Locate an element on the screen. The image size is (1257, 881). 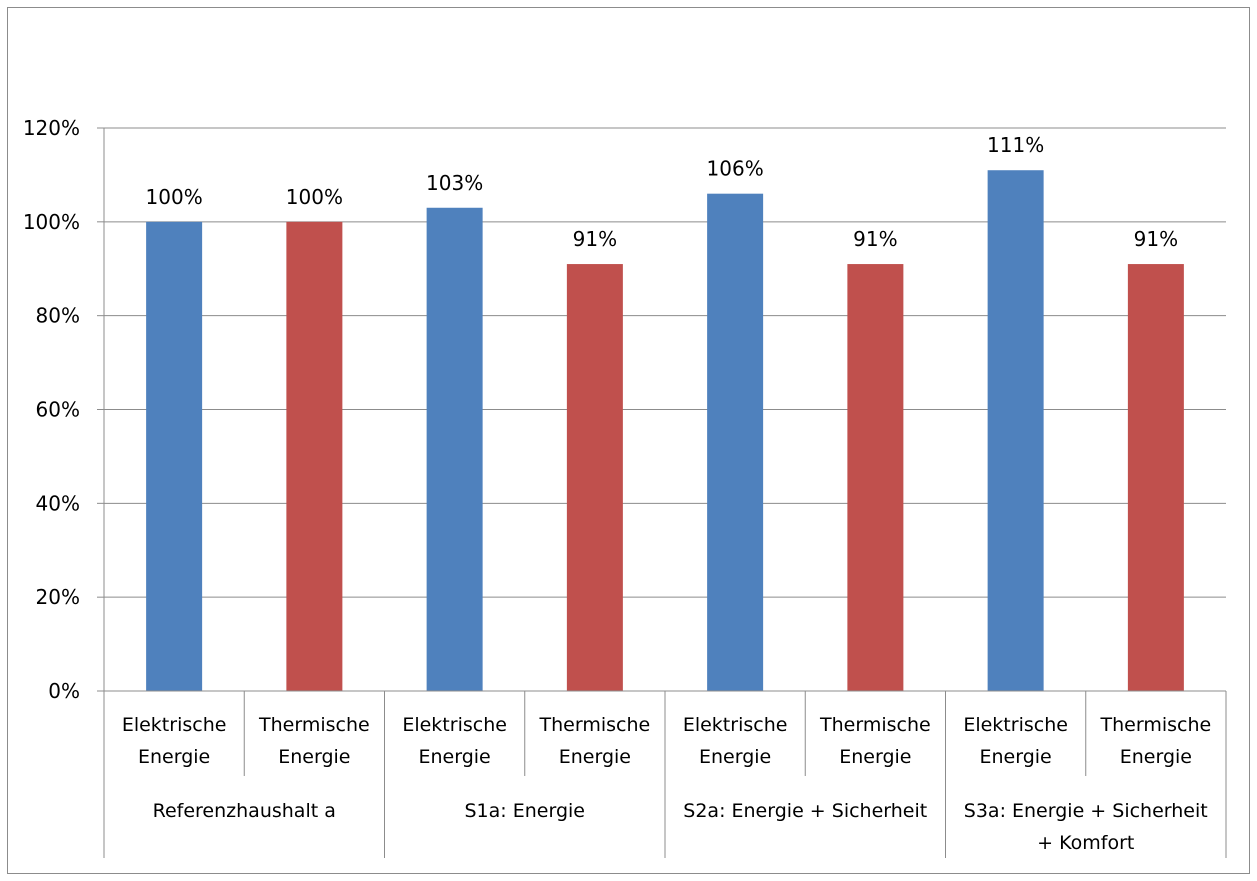
data-label: 106% is located at coordinates (735, 169).